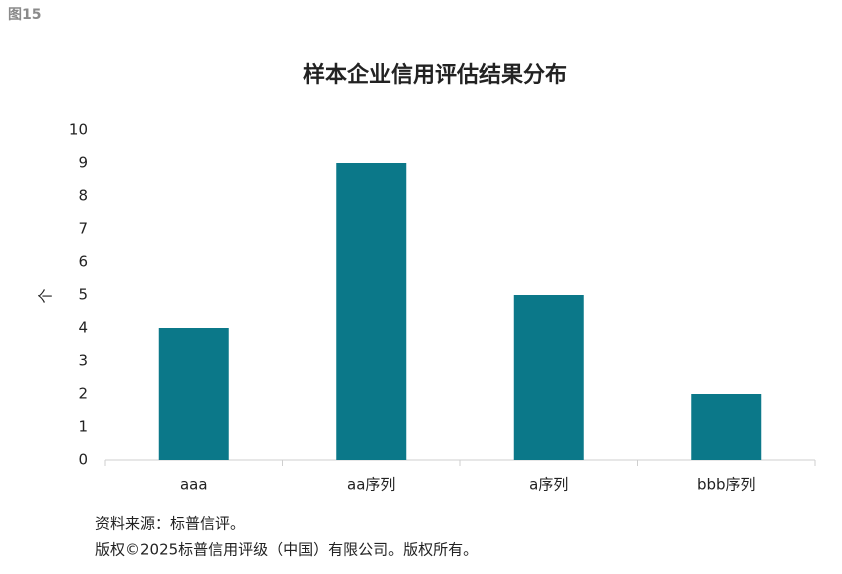 This screenshot has height=574, width=842. Describe the element at coordinates (83, 460) in the screenshot. I see `y-tick-label: 0` at that location.